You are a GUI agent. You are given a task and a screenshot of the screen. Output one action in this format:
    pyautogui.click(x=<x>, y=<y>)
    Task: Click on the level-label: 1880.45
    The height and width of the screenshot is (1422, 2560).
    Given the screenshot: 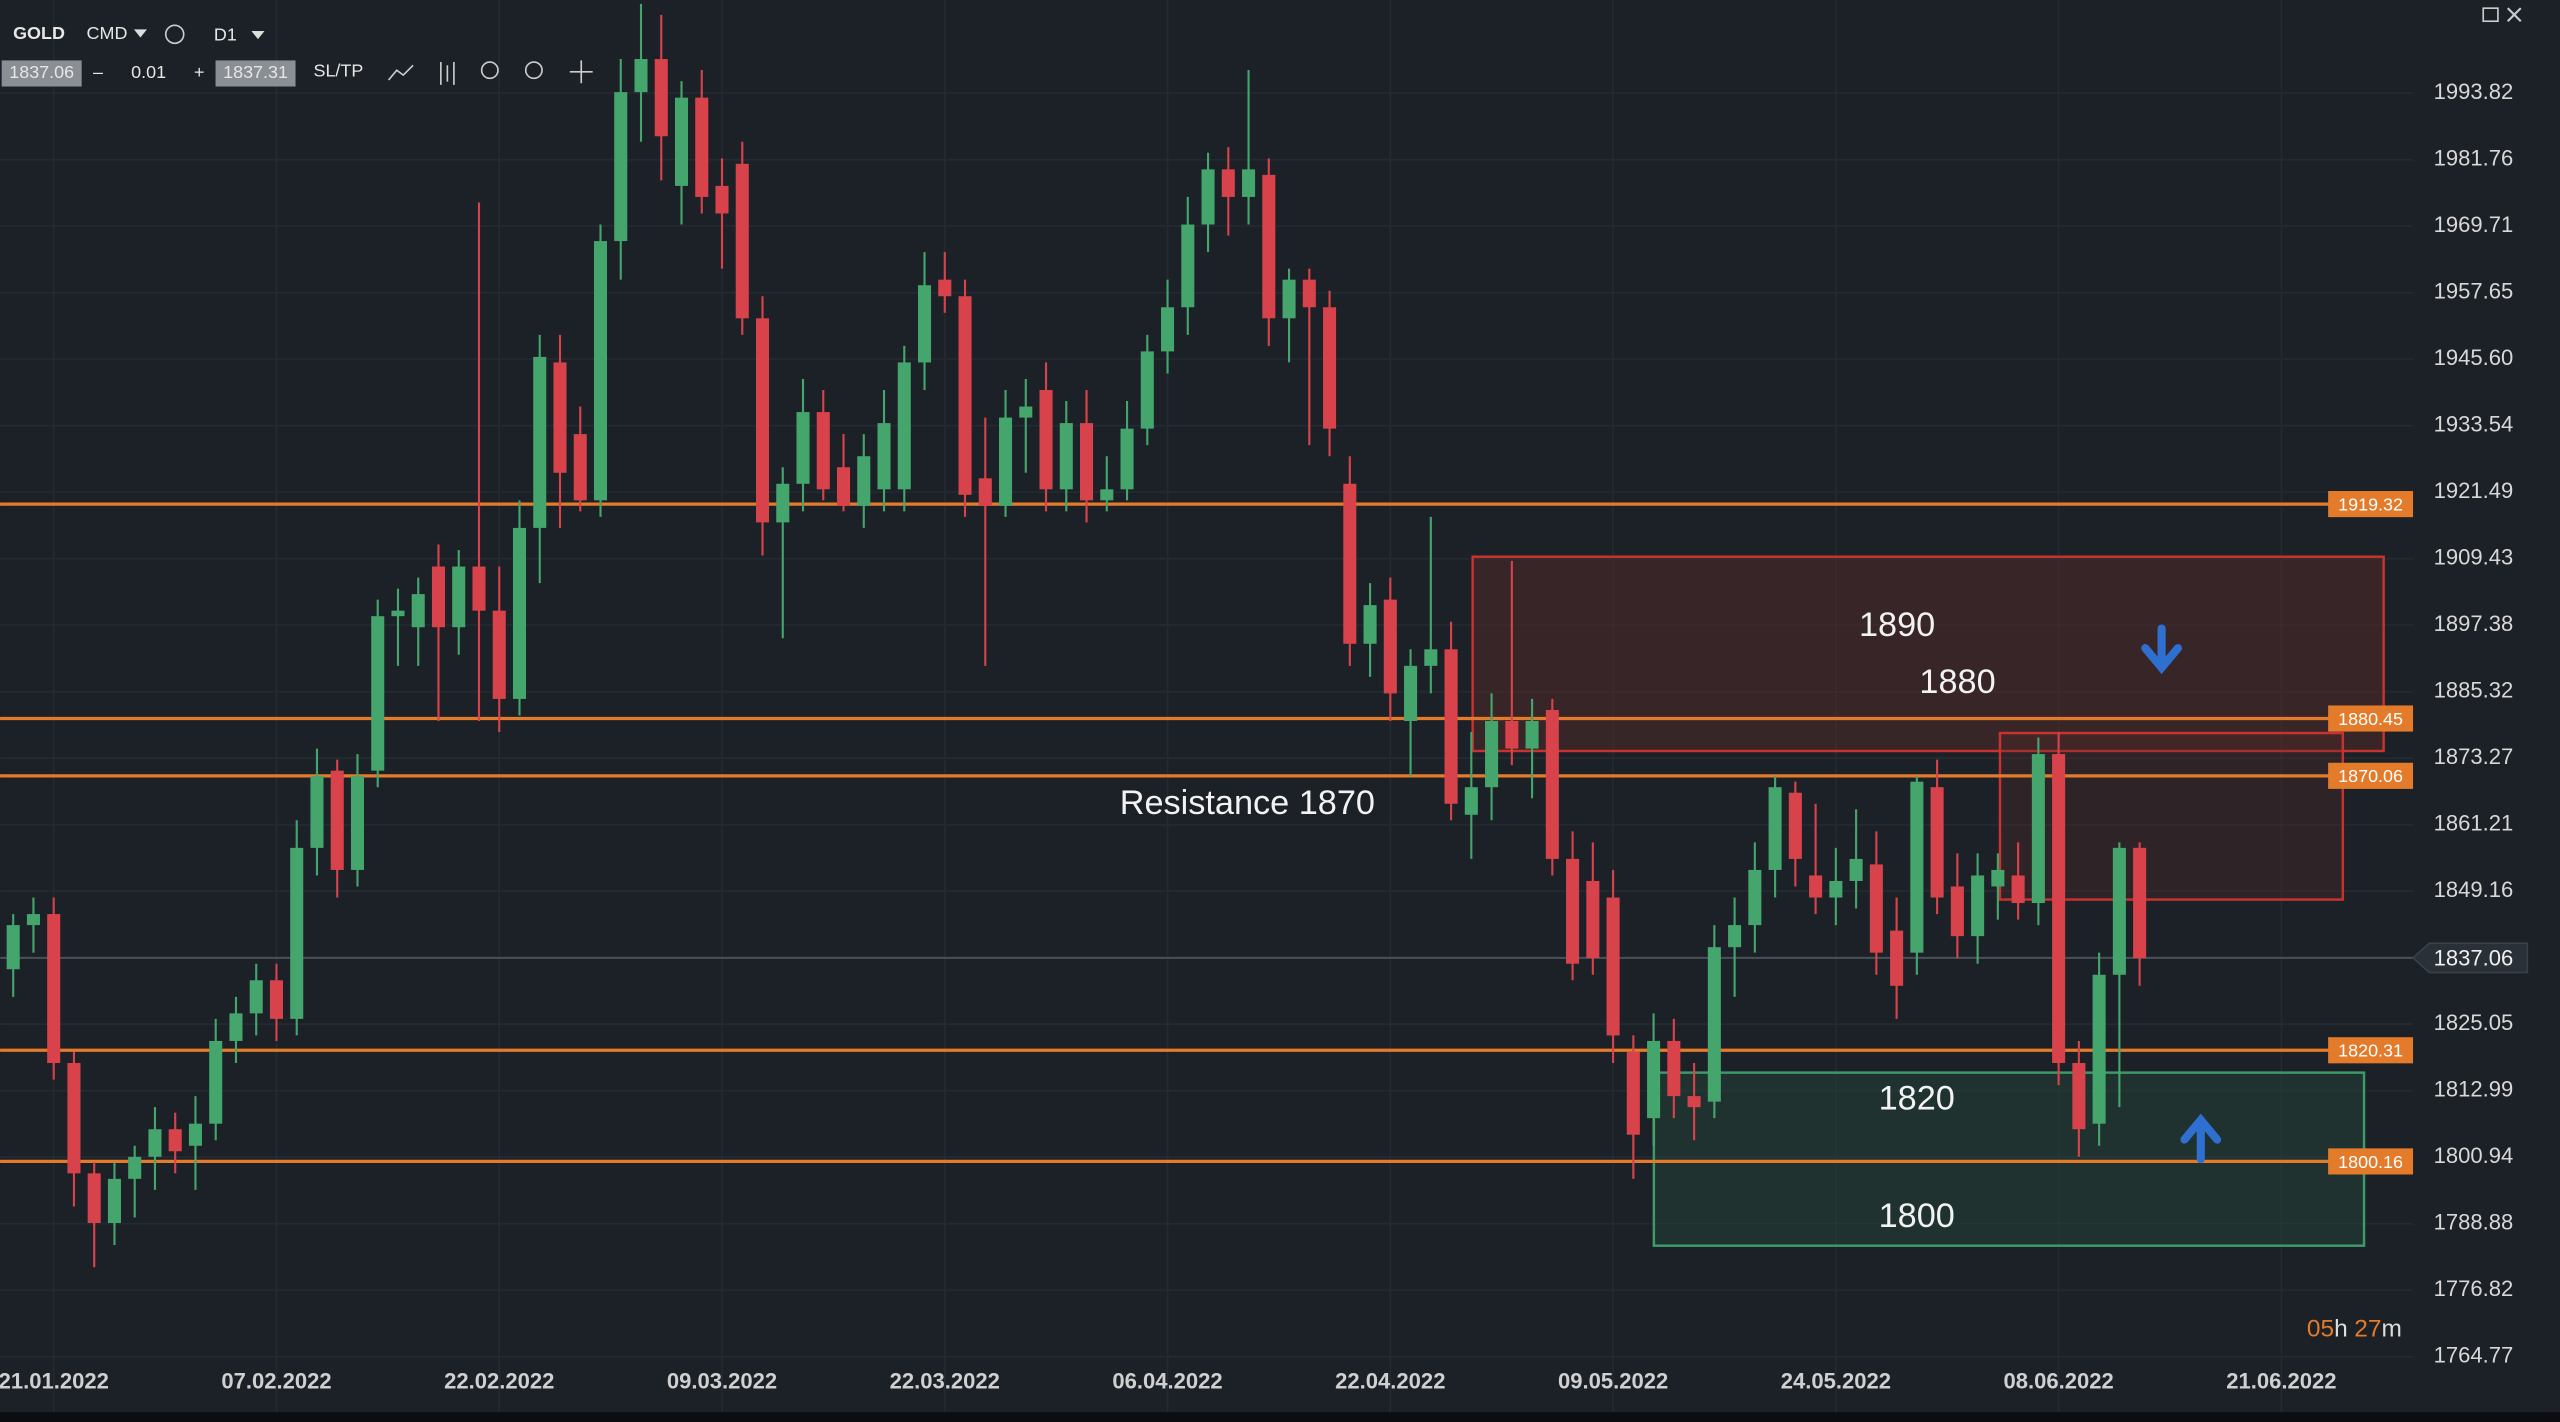 What is the action you would take?
    pyautogui.click(x=2370, y=719)
    